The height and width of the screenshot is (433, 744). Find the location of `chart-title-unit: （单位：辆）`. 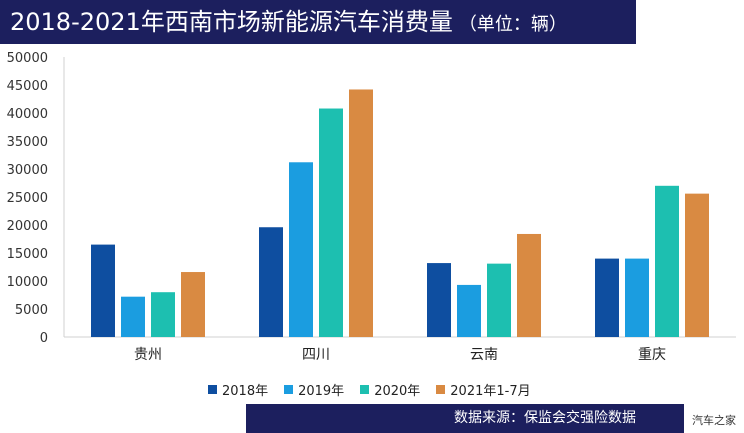

chart-title-unit: （单位：辆） is located at coordinates (512, 24).